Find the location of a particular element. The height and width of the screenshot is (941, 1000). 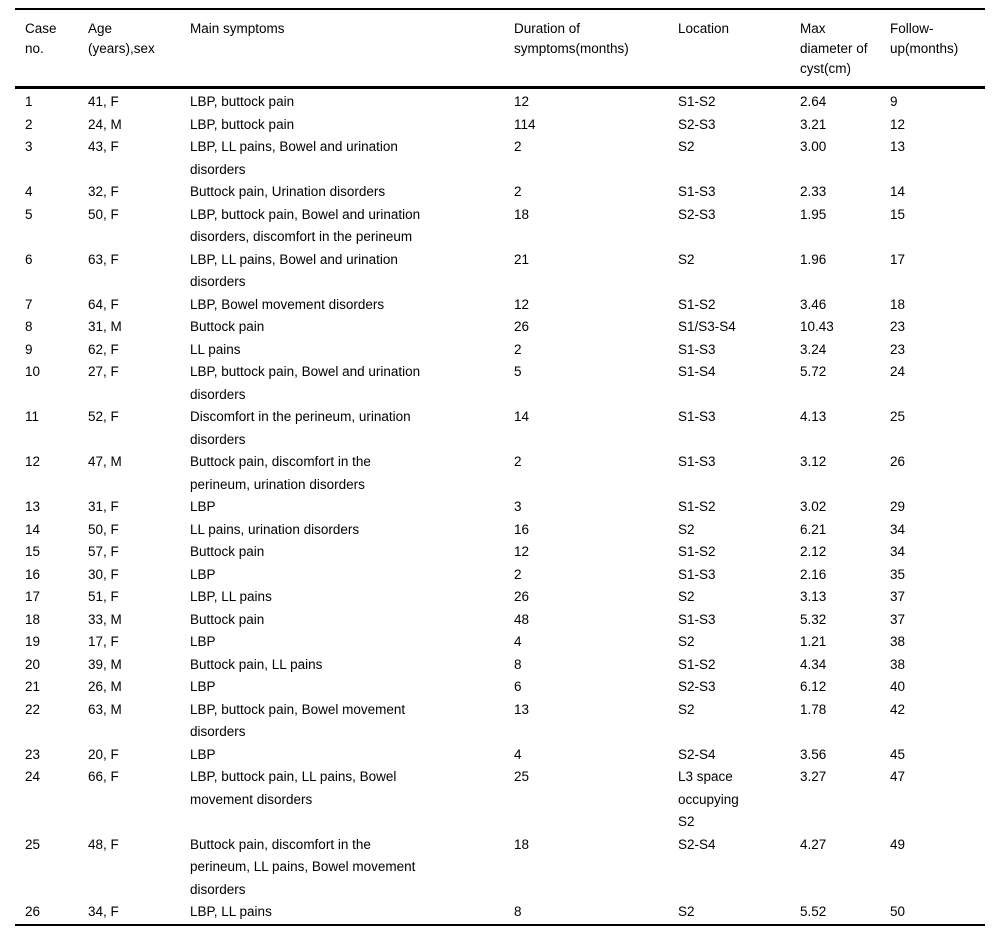

cell-case_no: 26 is located at coordinates (33, 911).